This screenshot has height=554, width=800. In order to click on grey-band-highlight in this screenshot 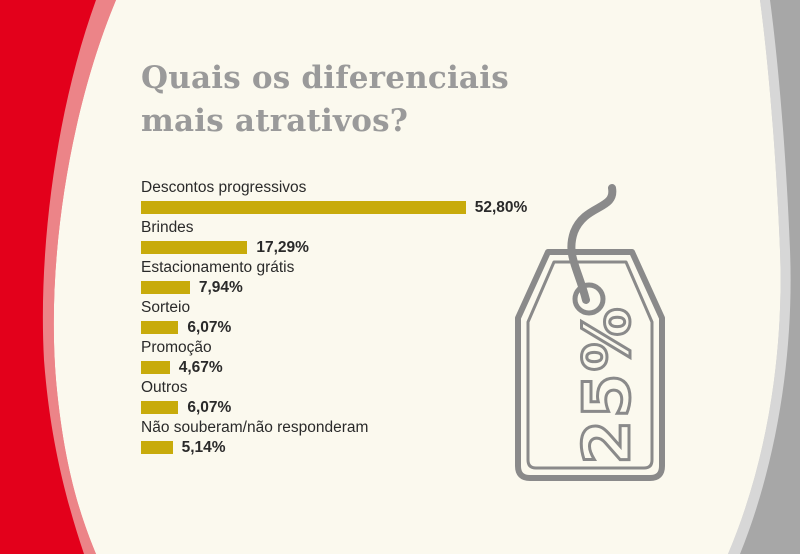, I will do `click(759, 277)`.